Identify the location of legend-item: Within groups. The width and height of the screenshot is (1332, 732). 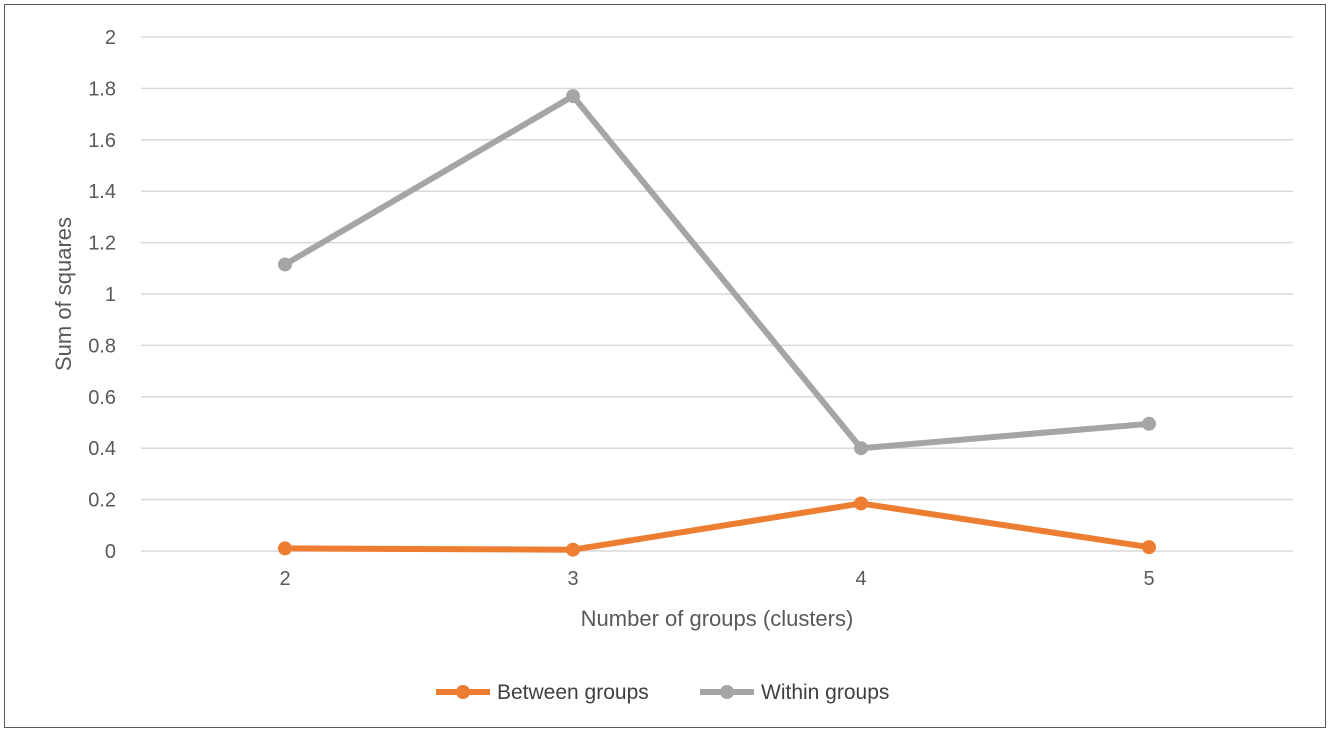
(794, 692).